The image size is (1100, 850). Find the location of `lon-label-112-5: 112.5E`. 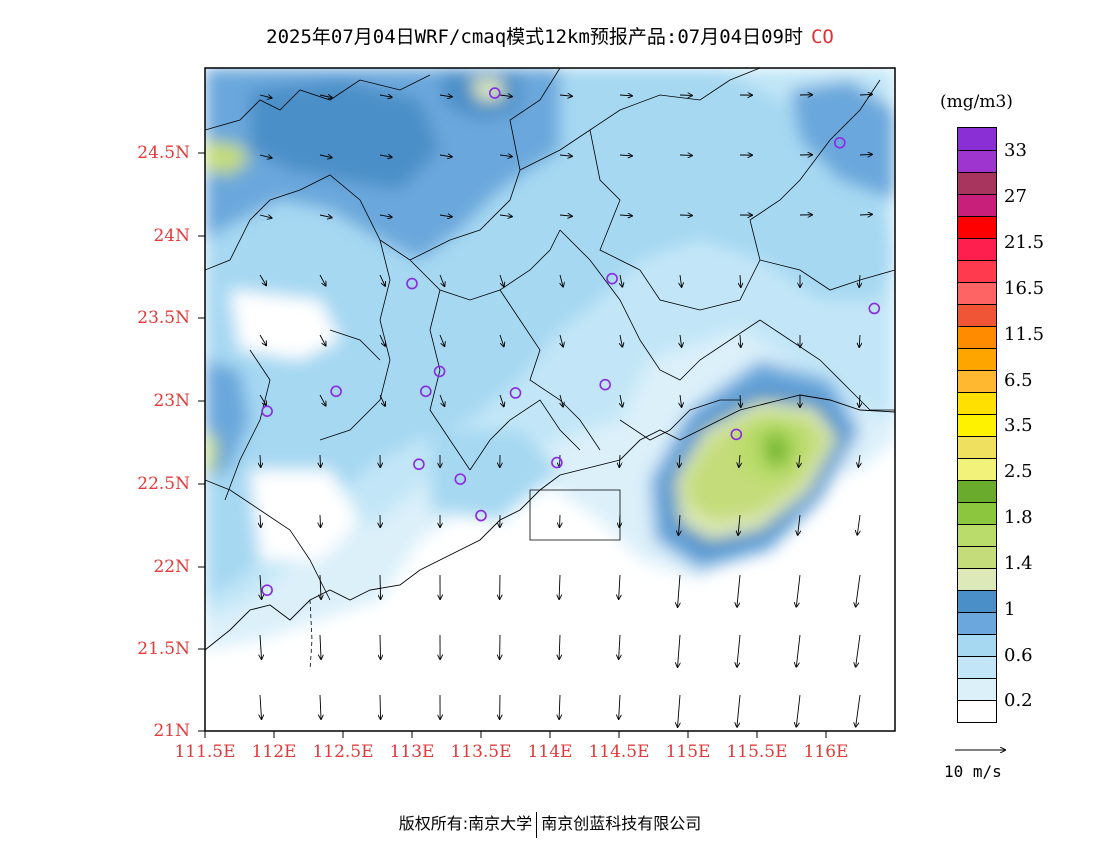

lon-label-112-5: 112.5E is located at coordinates (343, 752).